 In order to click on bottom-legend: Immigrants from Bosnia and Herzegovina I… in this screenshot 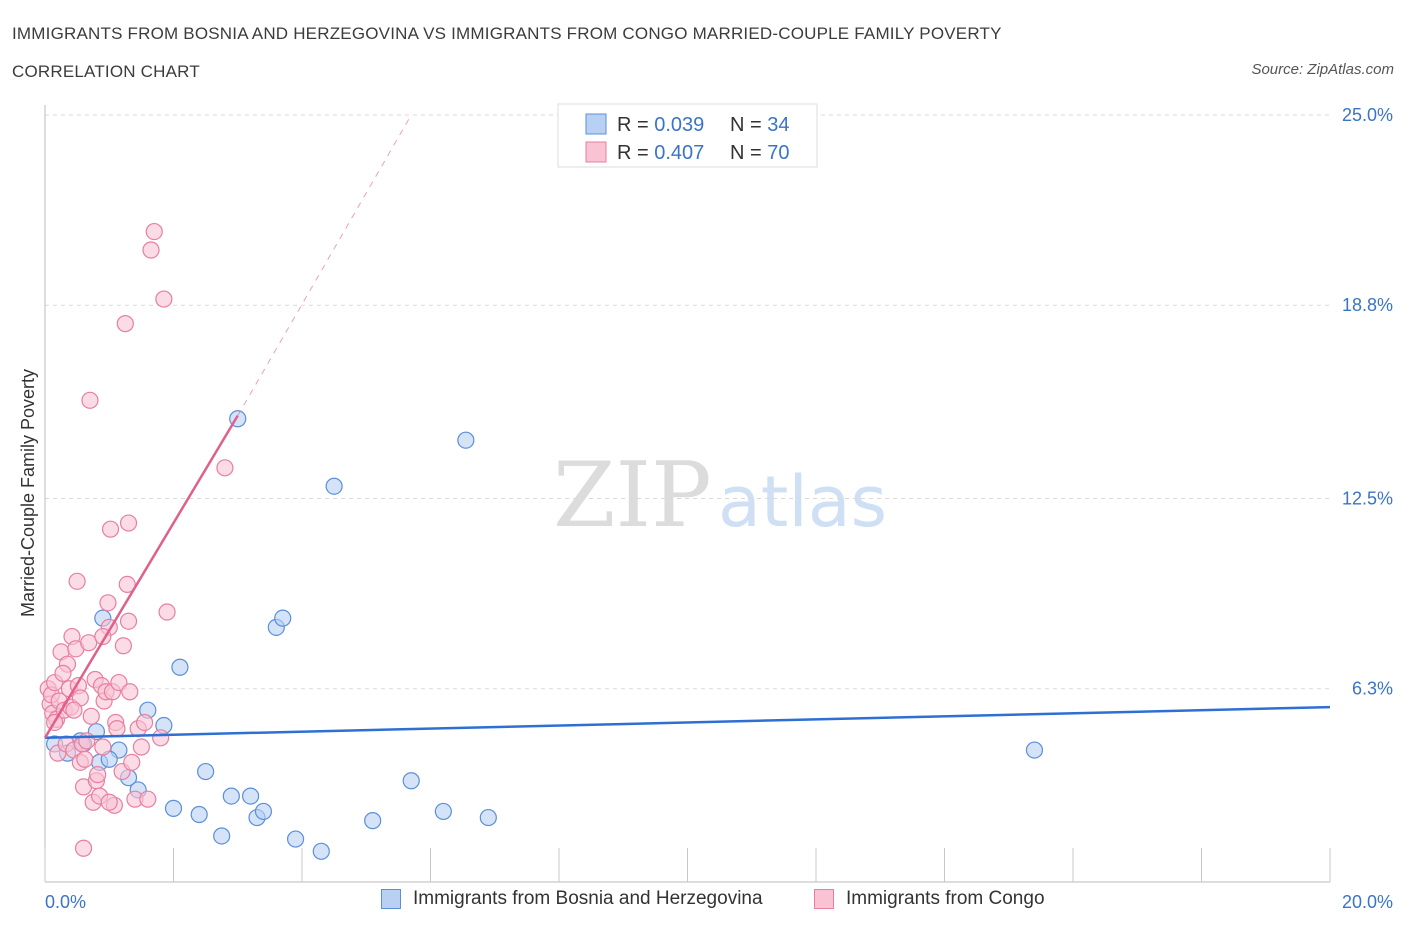, I will do `click(703, 903)`.